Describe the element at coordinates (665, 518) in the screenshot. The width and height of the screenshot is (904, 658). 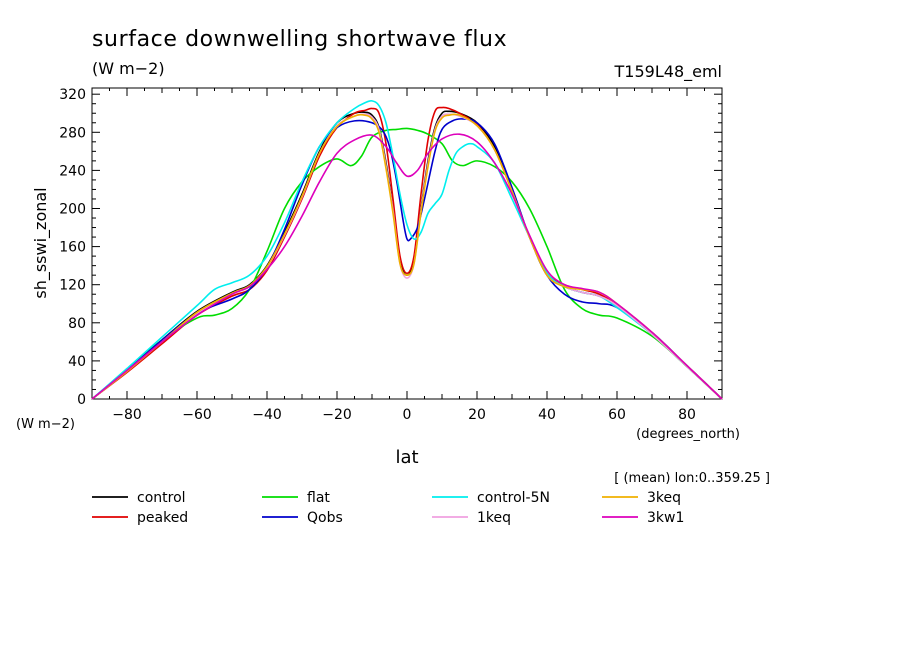
I see `legend-label-3kw1: 3kw1` at that location.